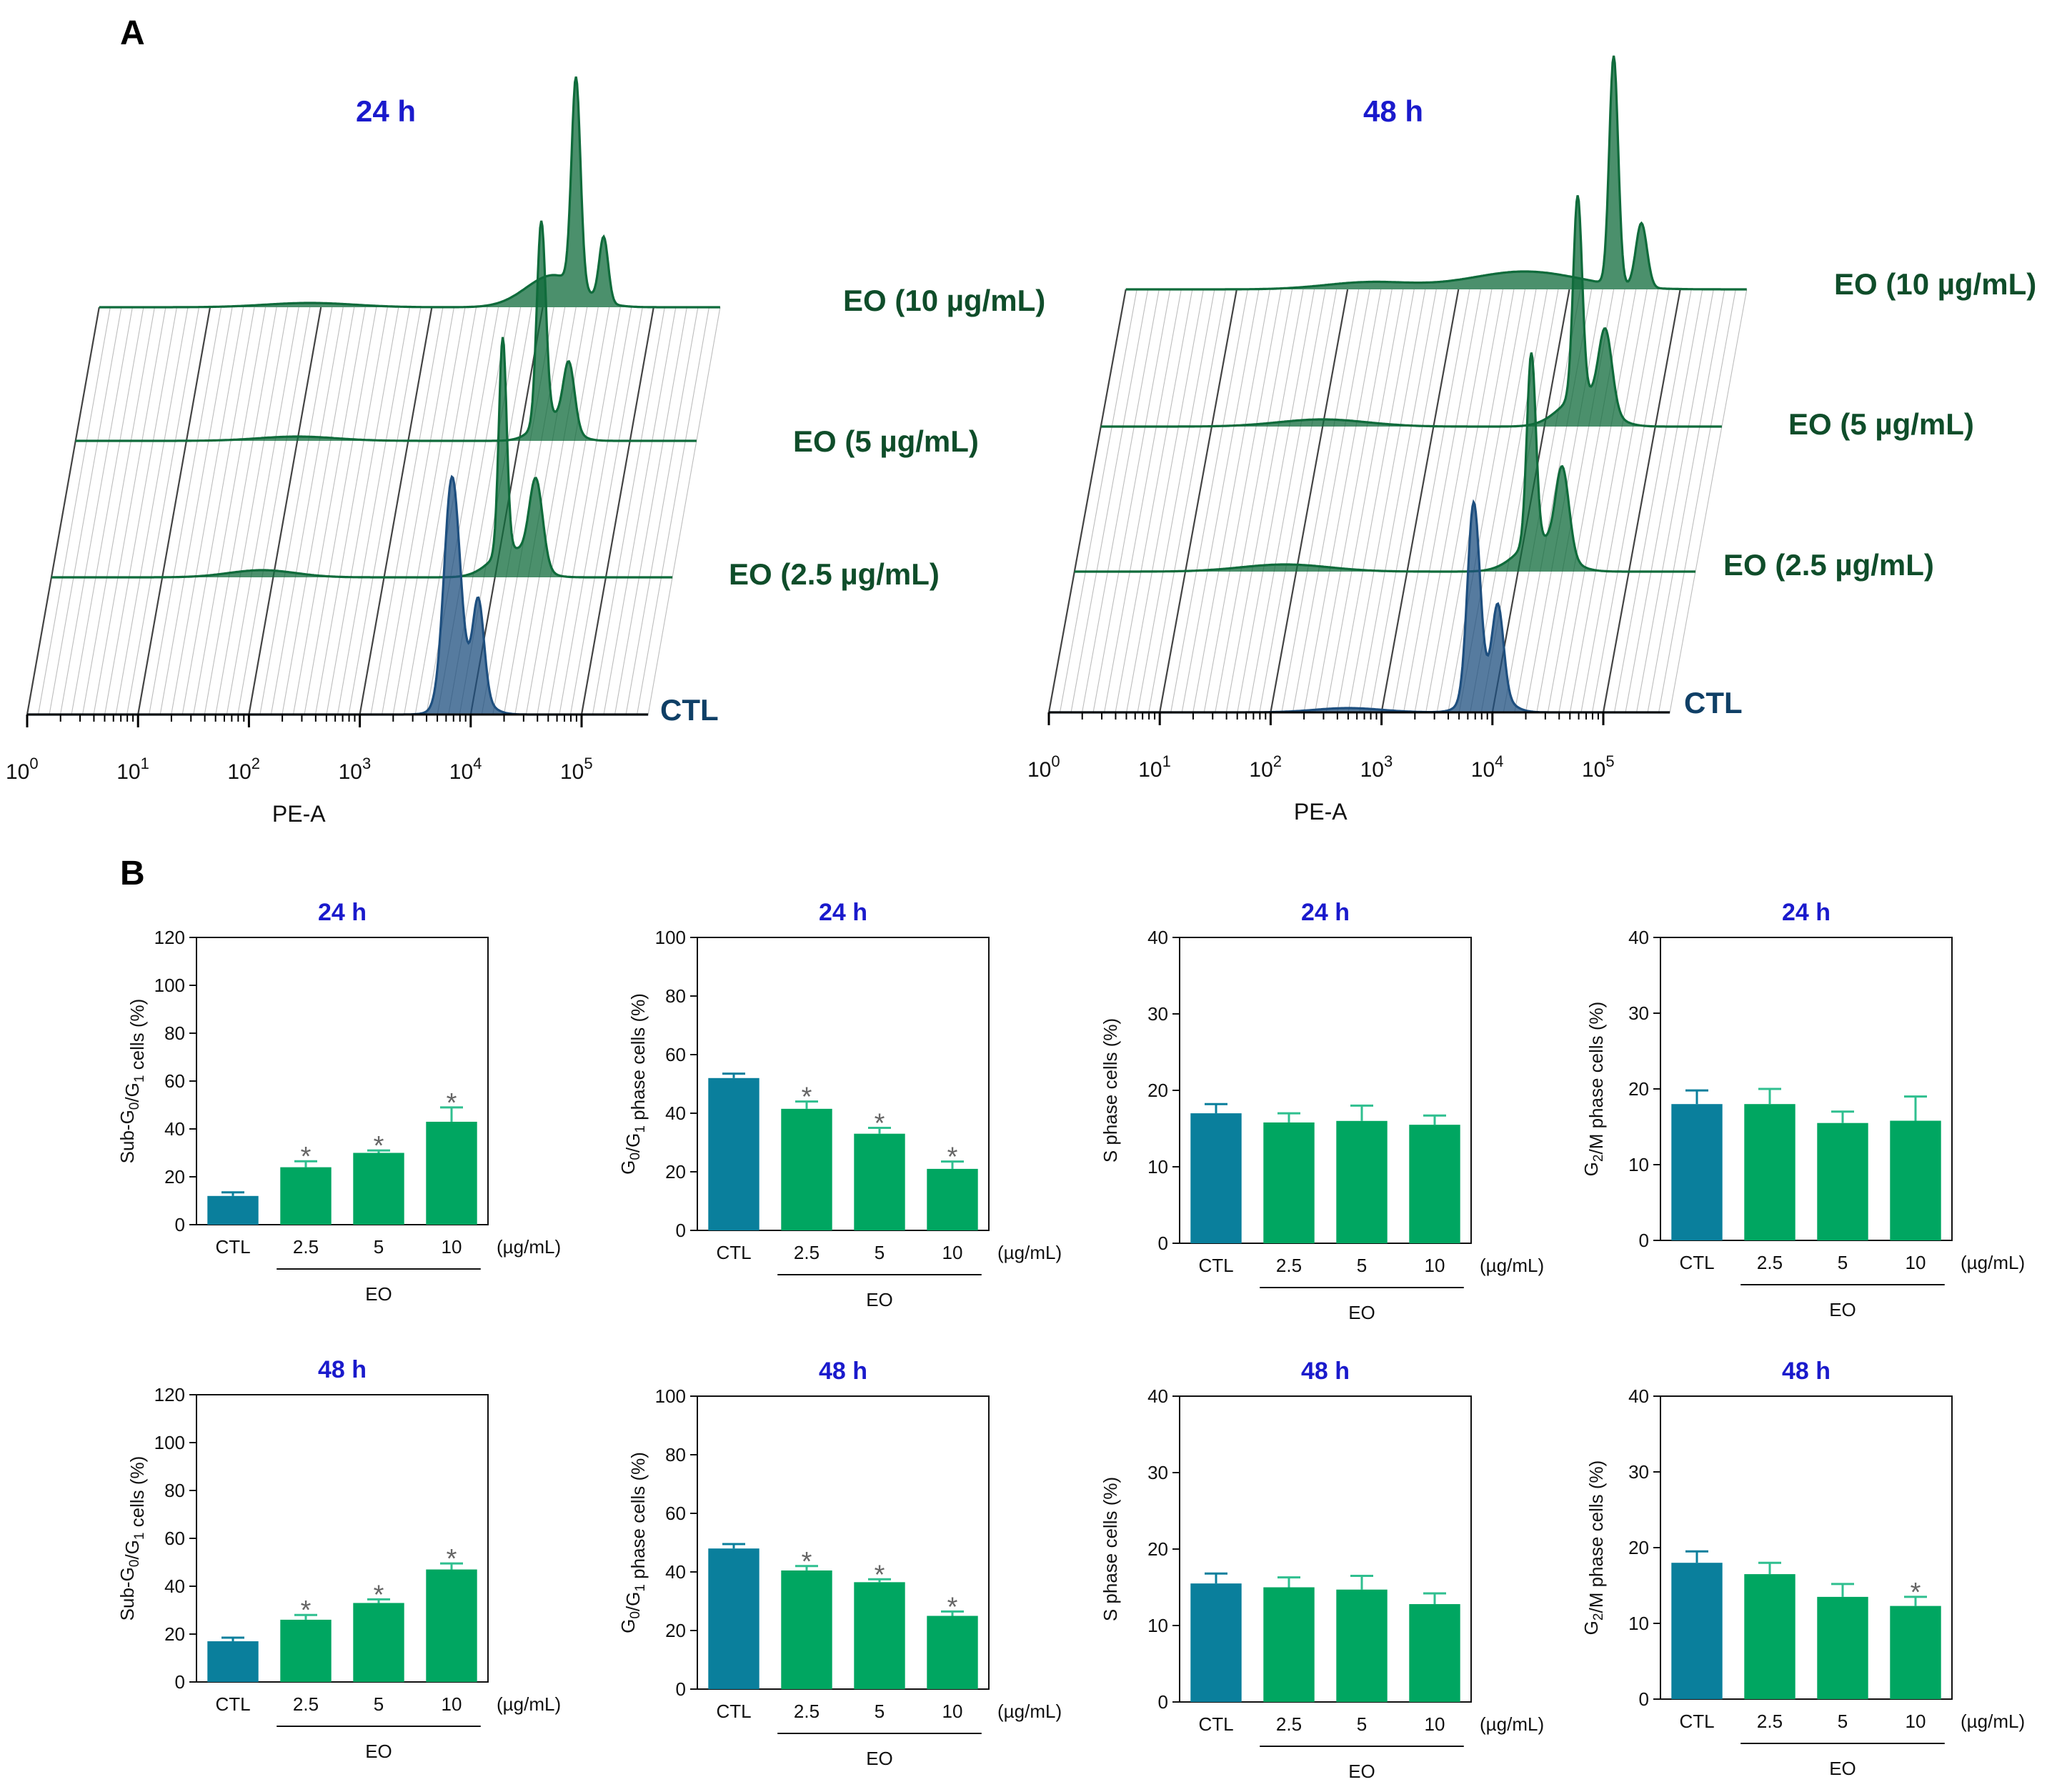 This screenshot has height=1792, width=2072. Describe the element at coordinates (733, 1252) in the screenshot. I see `category-label: CTL` at that location.